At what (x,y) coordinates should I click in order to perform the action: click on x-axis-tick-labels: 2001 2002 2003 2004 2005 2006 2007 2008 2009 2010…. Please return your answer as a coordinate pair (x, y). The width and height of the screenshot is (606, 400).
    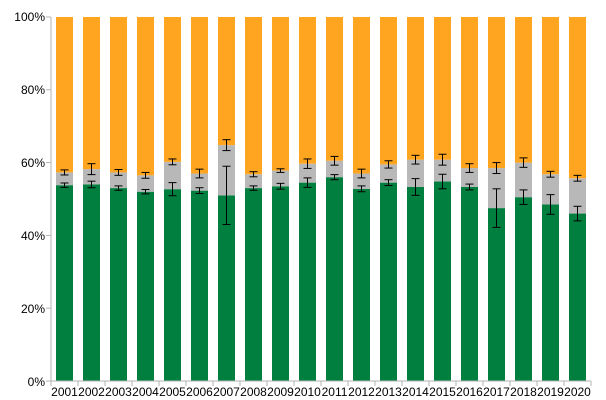
    Looking at the image, I should click on (321, 392).